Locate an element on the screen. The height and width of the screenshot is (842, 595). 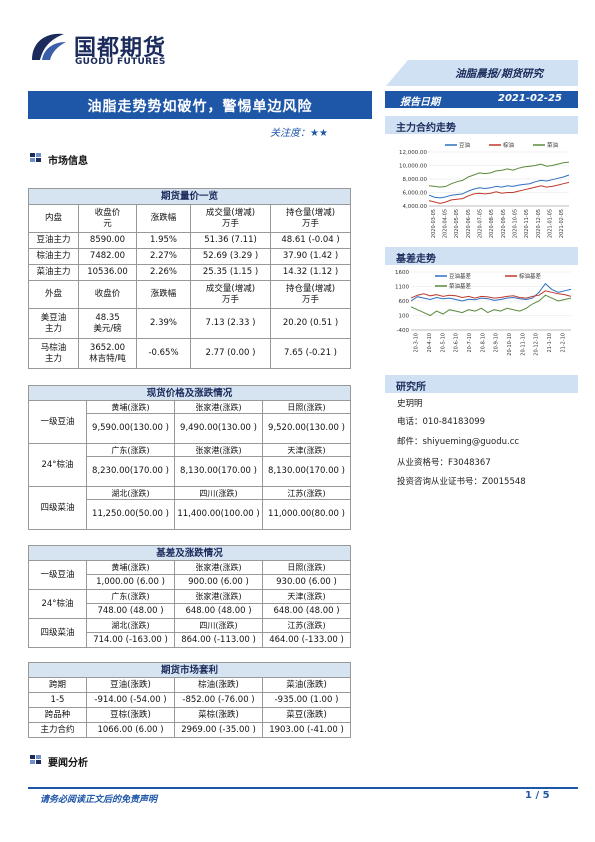
section-marker-icon is located at coordinates (35, 759).